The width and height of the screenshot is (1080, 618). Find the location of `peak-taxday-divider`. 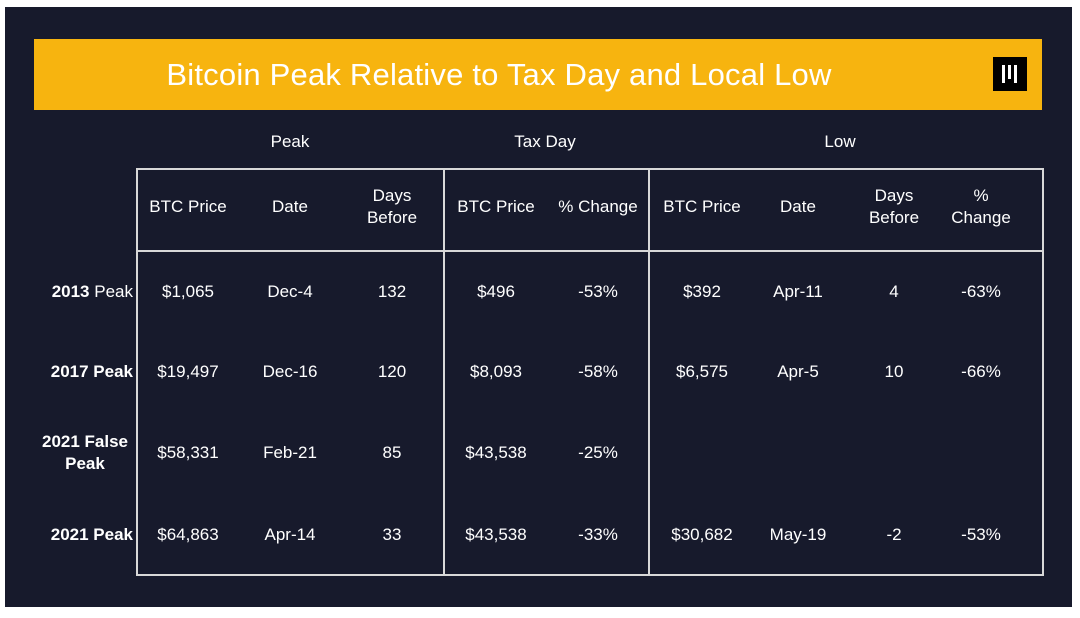

peak-taxday-divider is located at coordinates (444, 372).